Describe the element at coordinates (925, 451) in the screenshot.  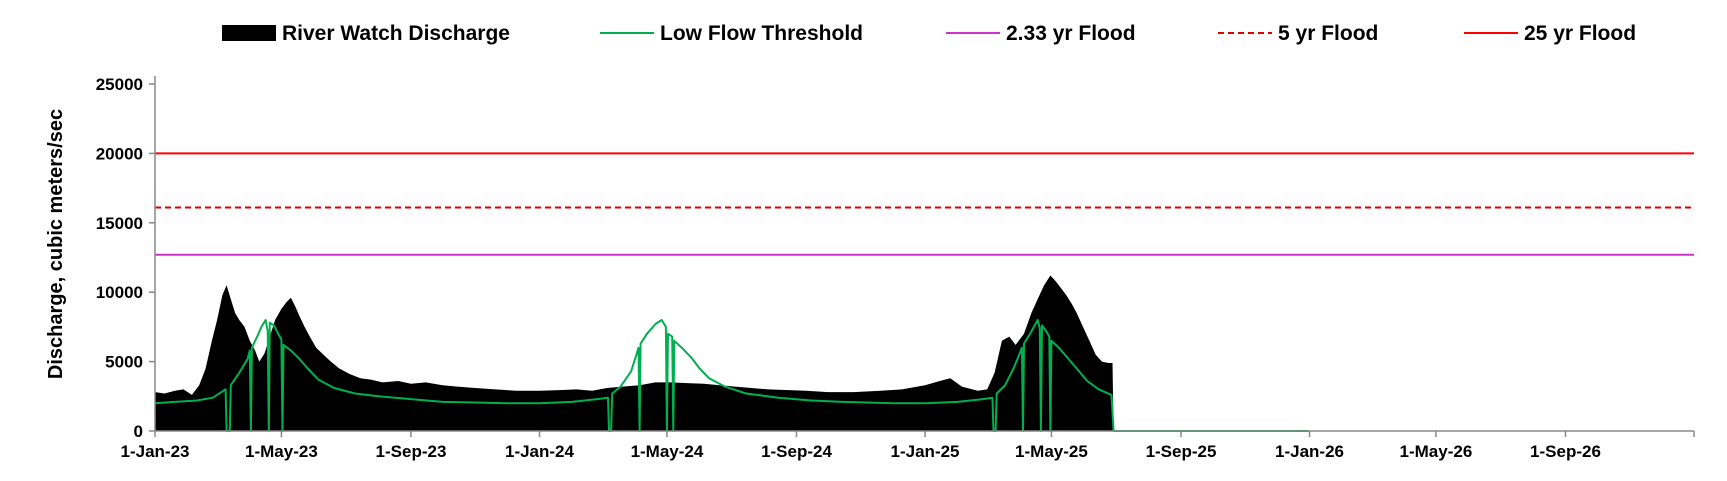
I see `x-tick-label: 1-Jan-25` at that location.